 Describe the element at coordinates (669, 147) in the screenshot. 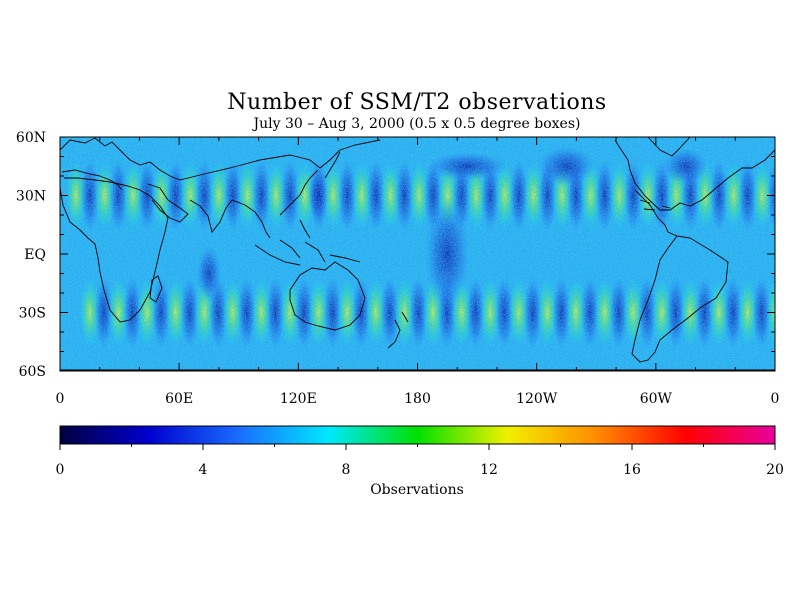

I see `coastline-greenland` at that location.